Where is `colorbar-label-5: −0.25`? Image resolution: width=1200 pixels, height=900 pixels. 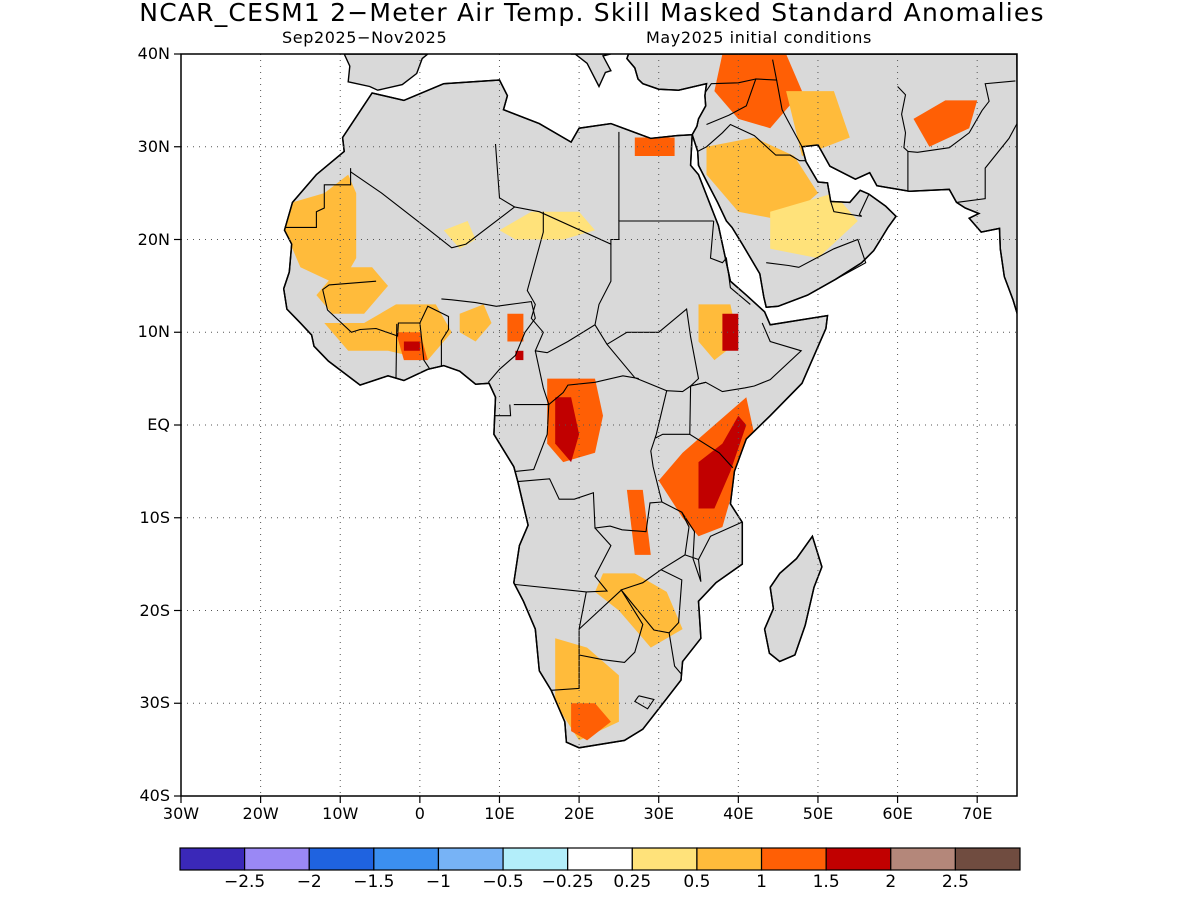 colorbar-label-5: −0.25 is located at coordinates (567, 882).